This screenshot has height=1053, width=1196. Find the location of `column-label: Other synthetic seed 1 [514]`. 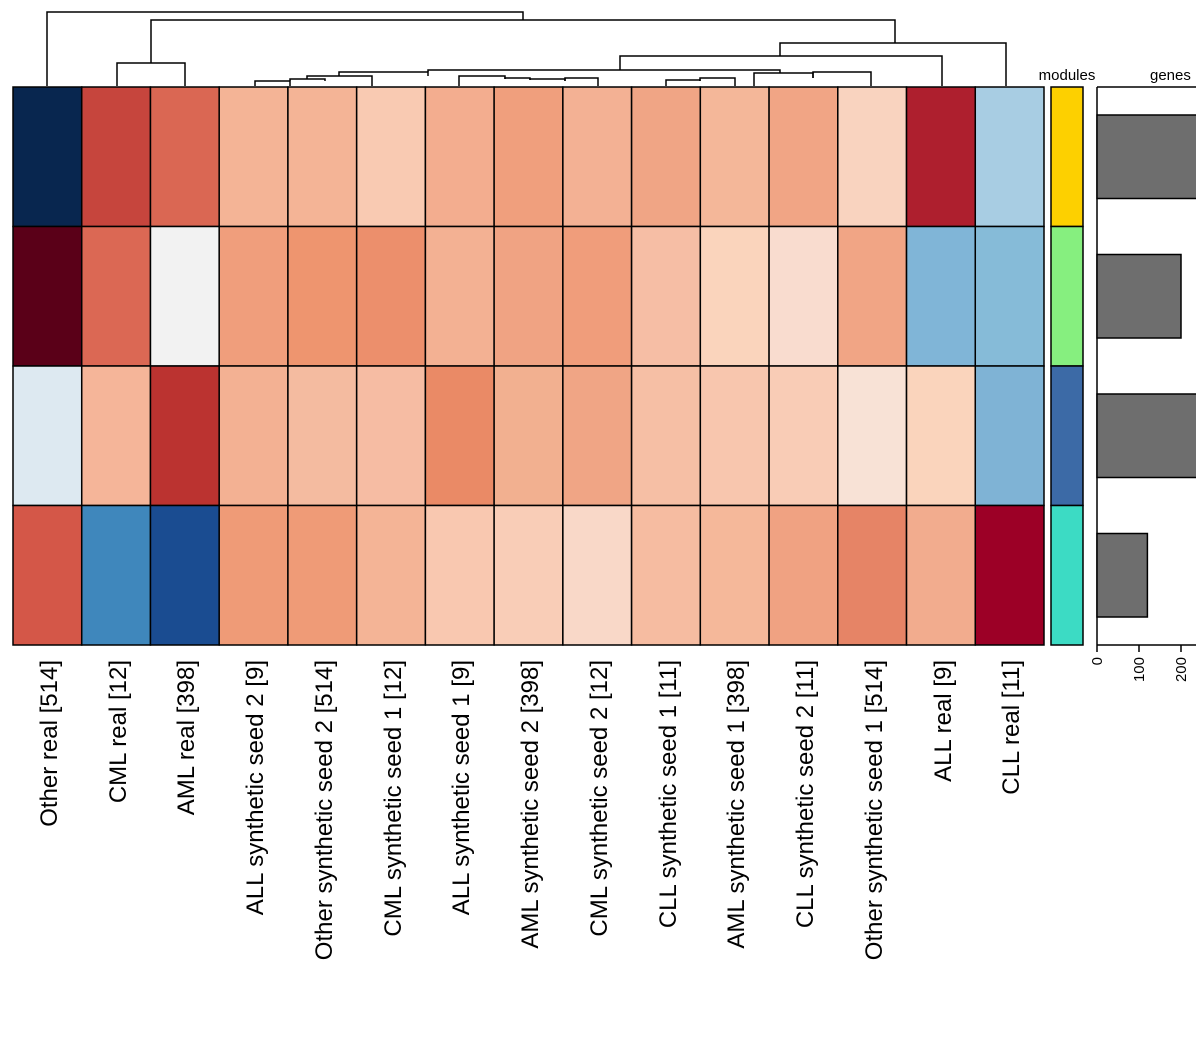

column-label: Other synthetic seed 1 [514] is located at coordinates (874, 810).